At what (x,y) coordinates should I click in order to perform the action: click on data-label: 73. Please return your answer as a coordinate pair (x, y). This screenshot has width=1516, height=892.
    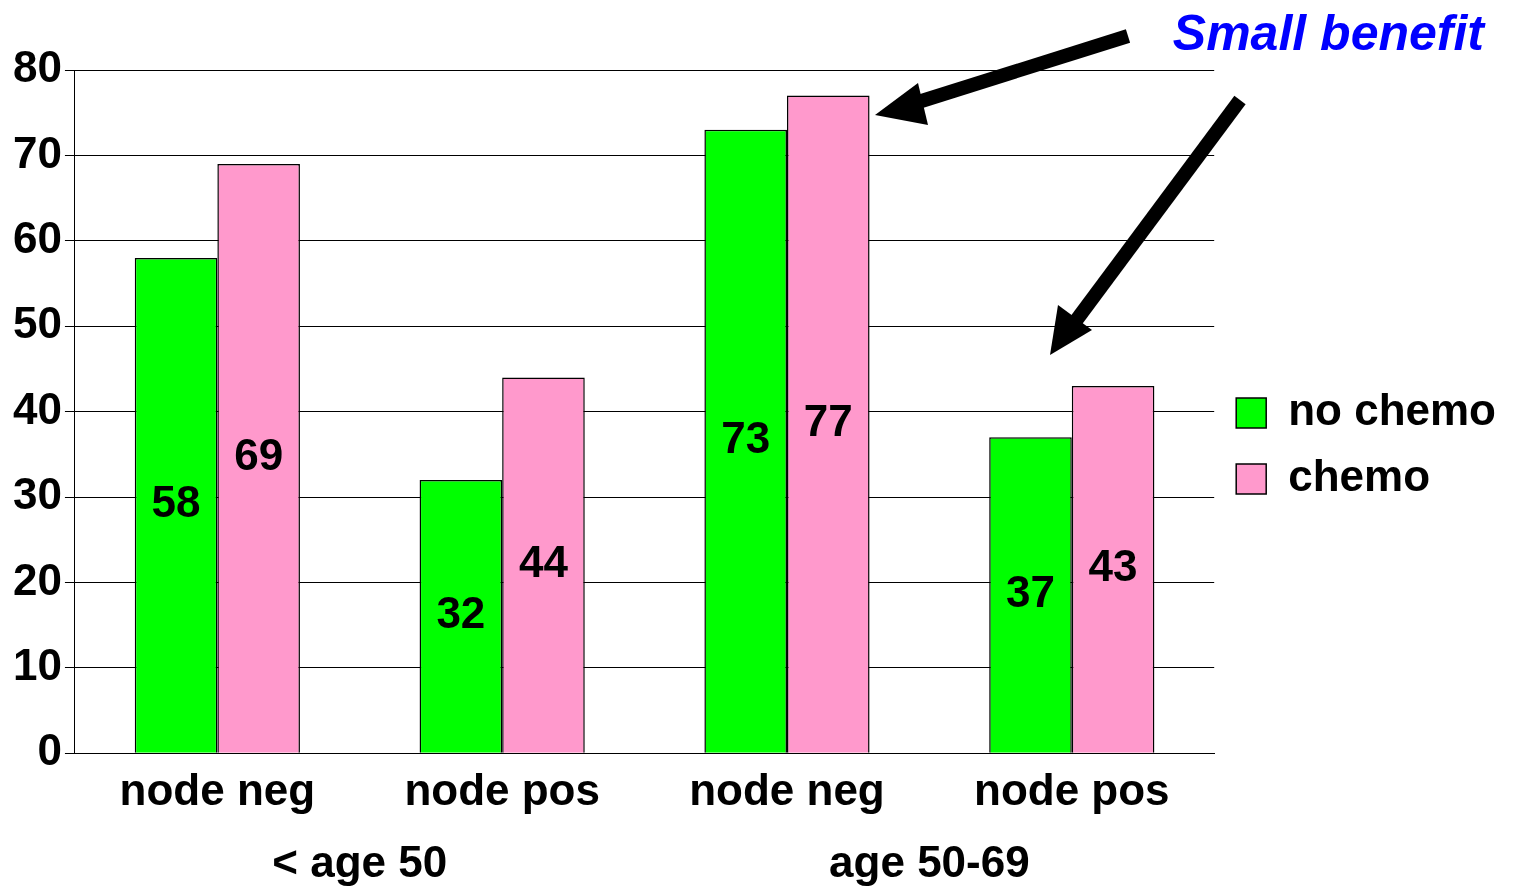
    Looking at the image, I should click on (746, 438).